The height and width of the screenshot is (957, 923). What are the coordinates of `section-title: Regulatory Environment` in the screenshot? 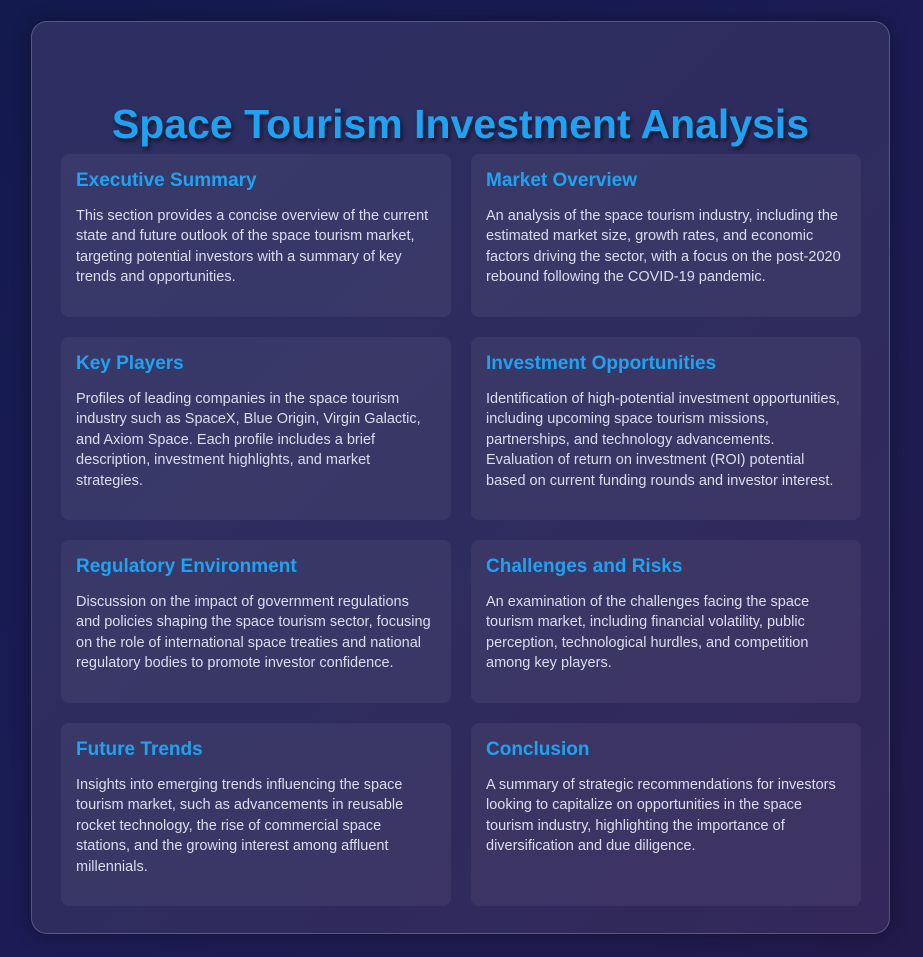 It's located at (186, 566).